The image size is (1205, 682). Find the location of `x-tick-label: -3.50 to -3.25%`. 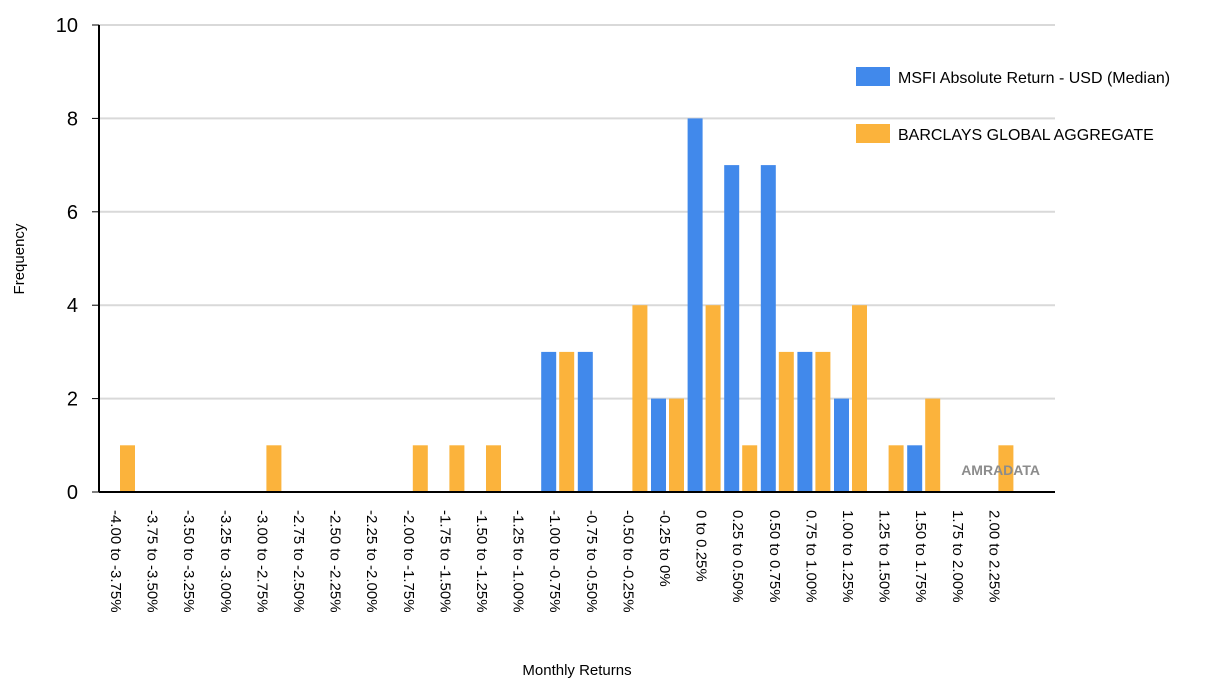

x-tick-label: -3.50 to -3.25% is located at coordinates (188, 561).